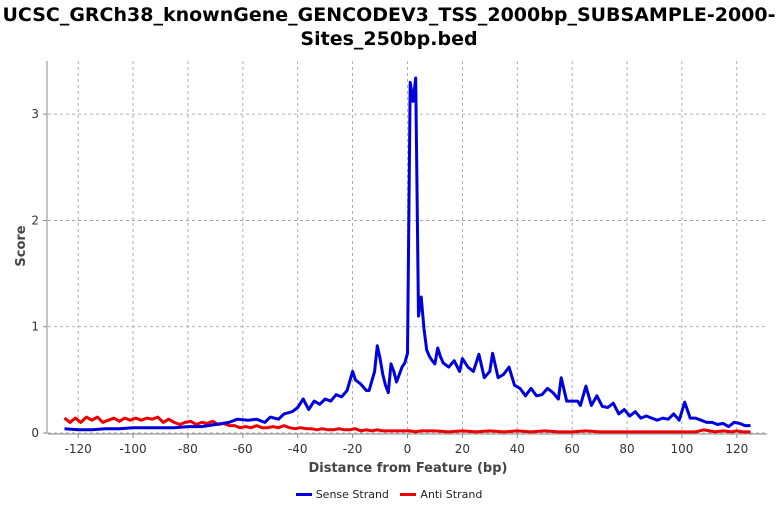 Image resolution: width=778 pixels, height=506 pixels. What do you see at coordinates (353, 449) in the screenshot?
I see `x-tick-label: -20` at bounding box center [353, 449].